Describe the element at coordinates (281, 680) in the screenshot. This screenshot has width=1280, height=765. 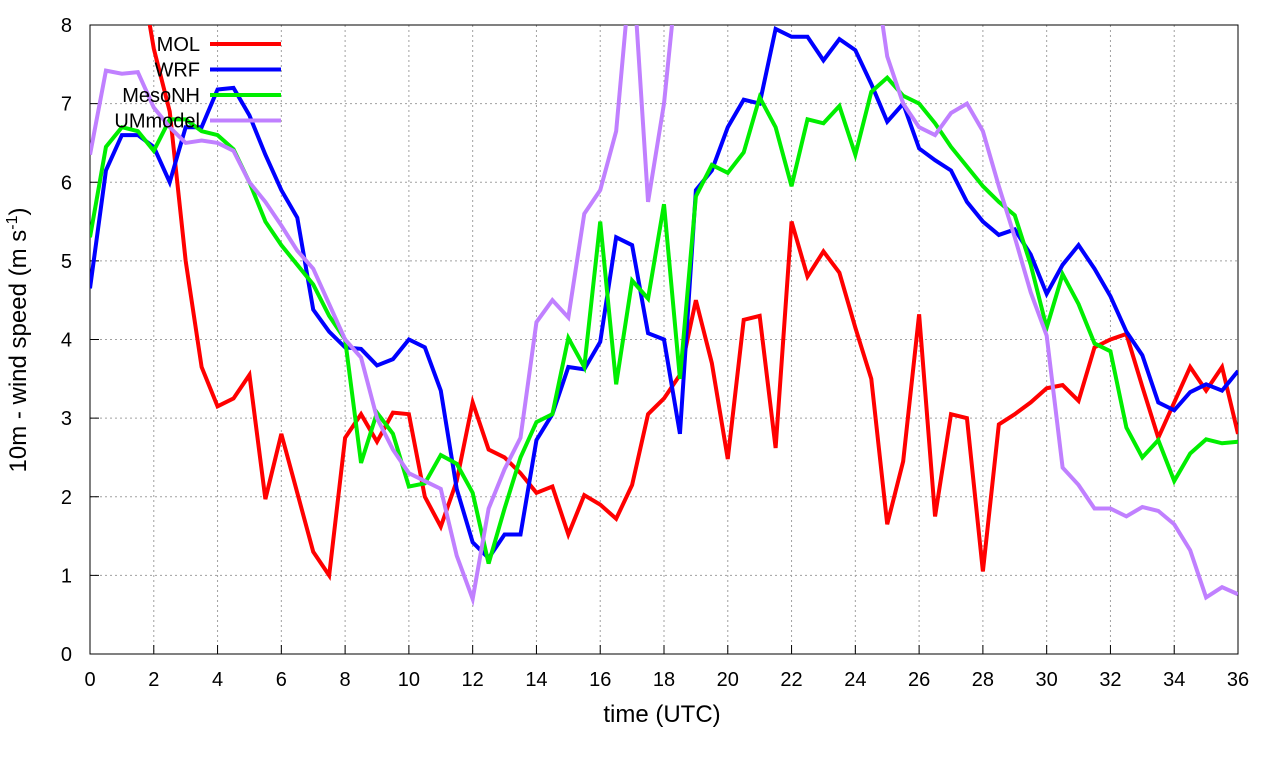
I see `x-tick-label: 6` at that location.